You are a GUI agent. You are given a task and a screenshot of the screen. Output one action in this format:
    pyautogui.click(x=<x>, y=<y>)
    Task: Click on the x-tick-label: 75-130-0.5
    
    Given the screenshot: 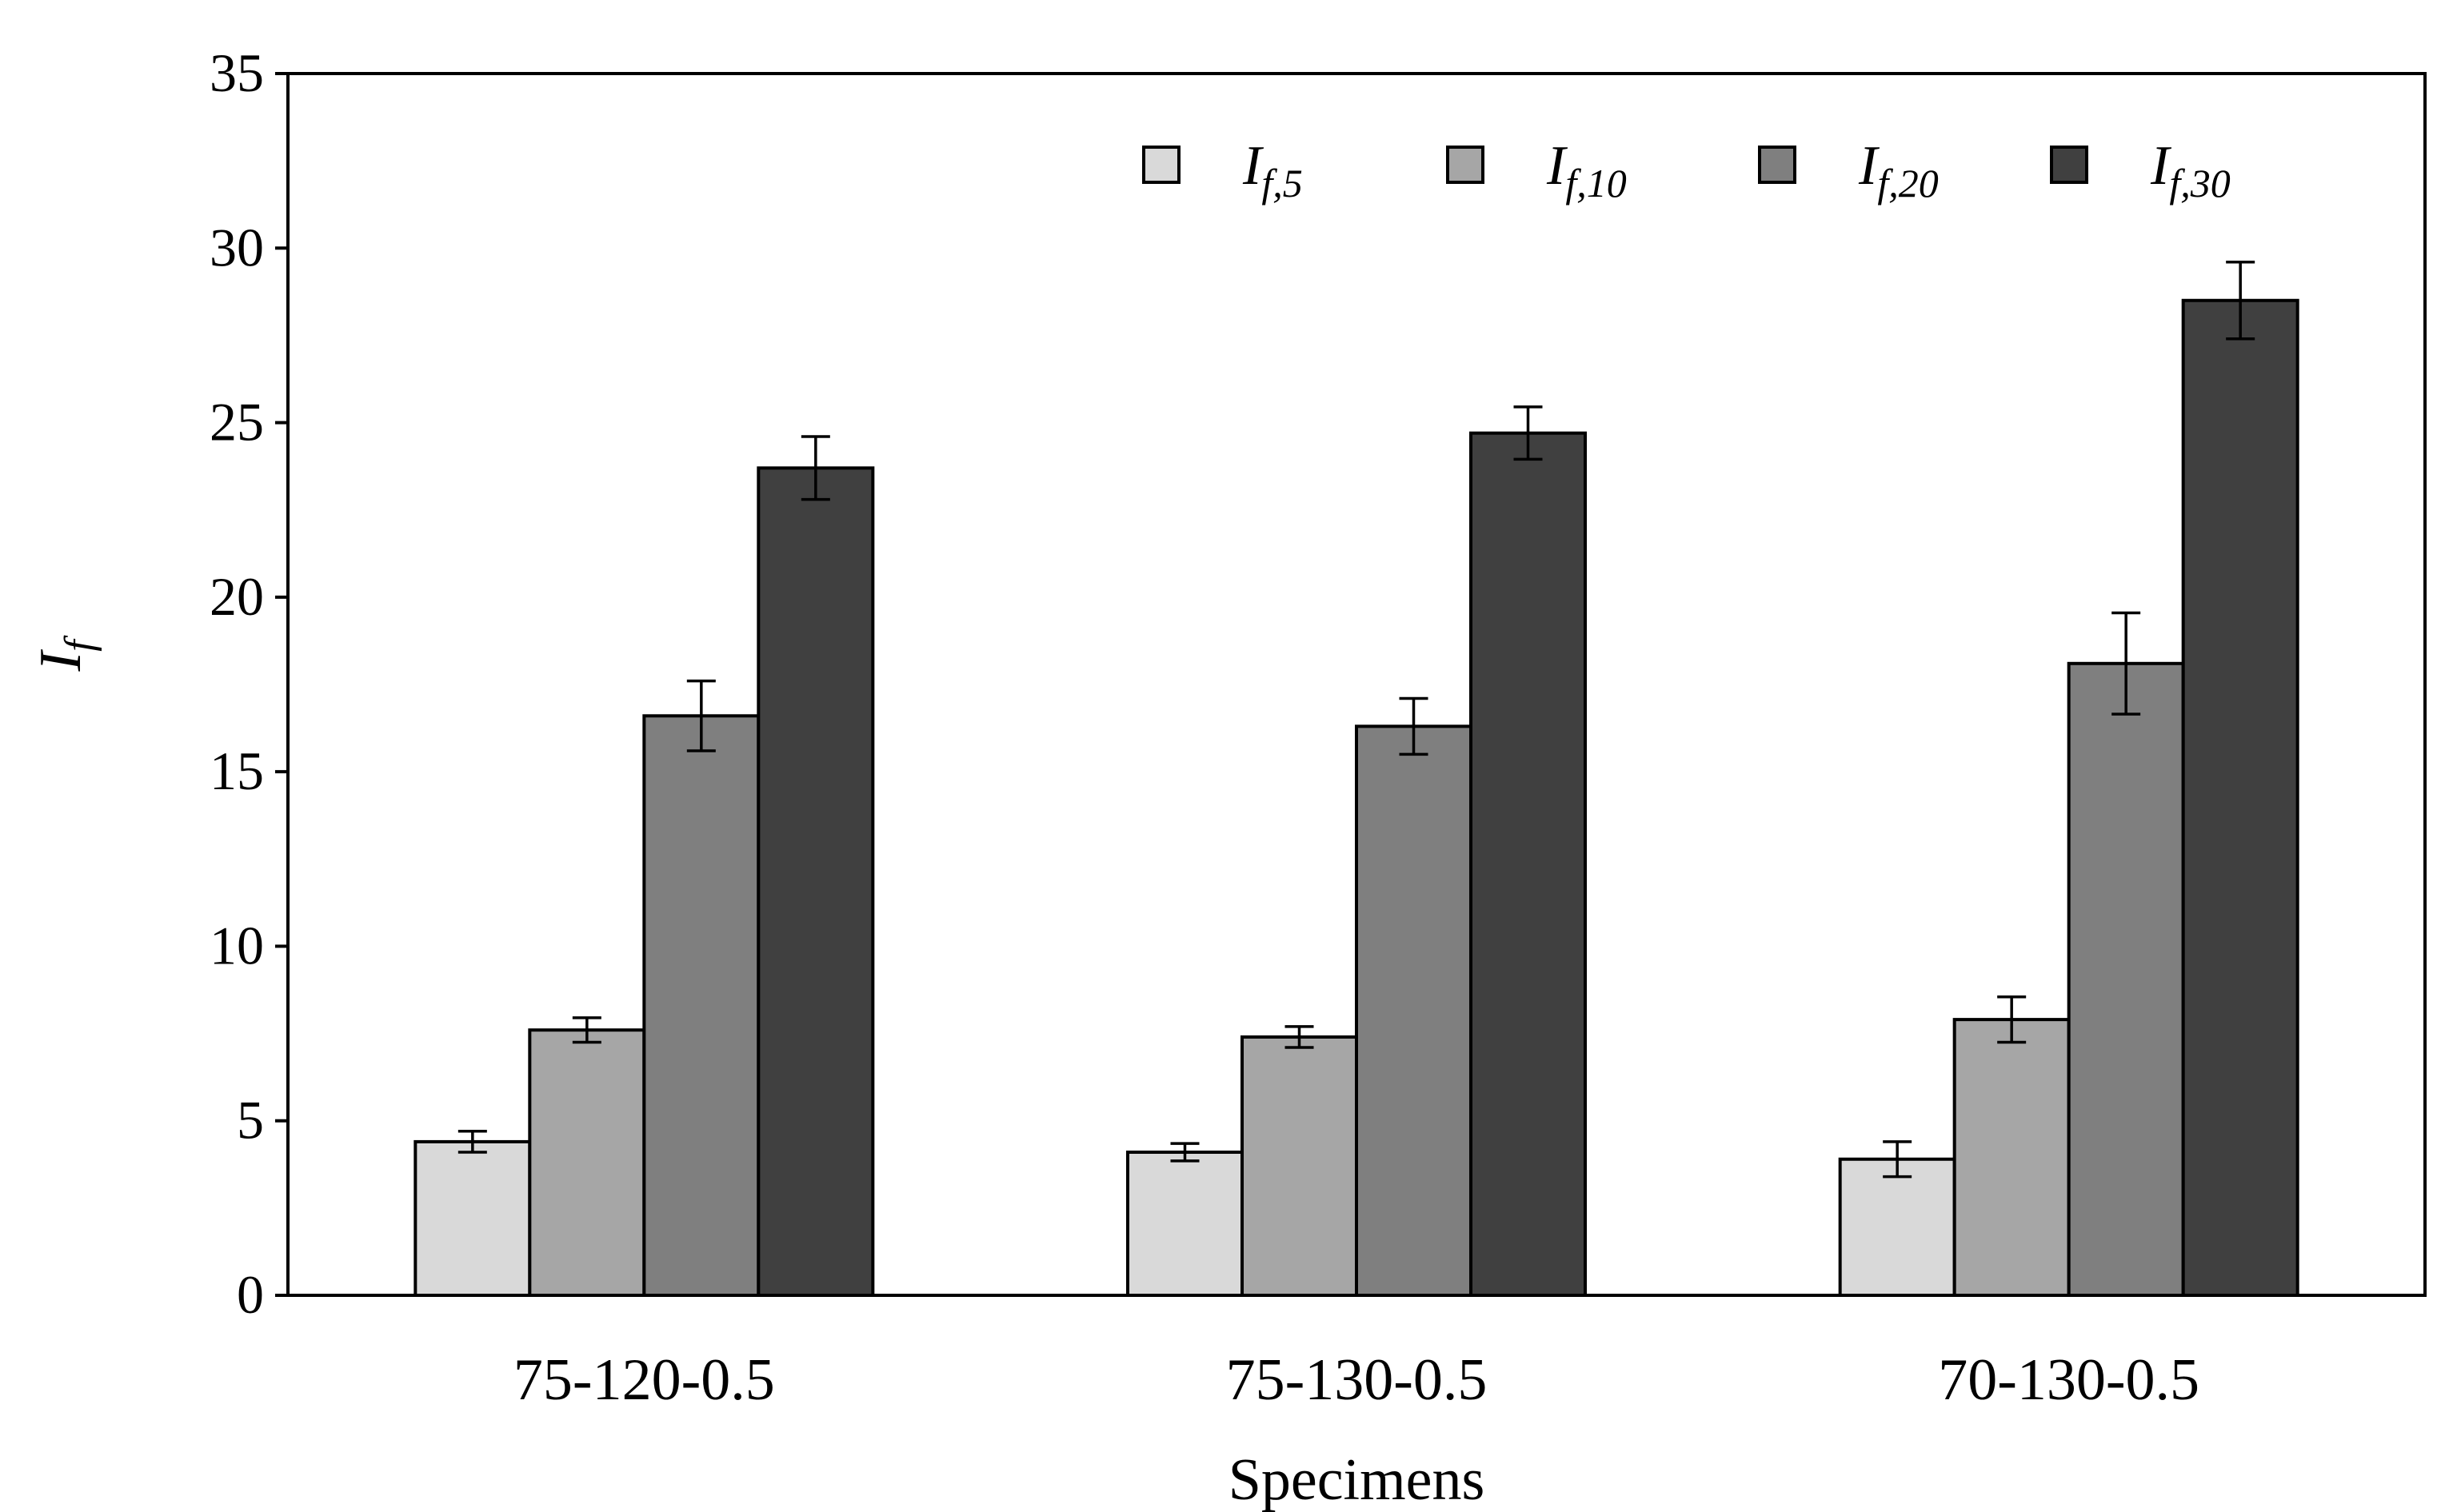 What is the action you would take?
    pyautogui.click(x=1357, y=1380)
    